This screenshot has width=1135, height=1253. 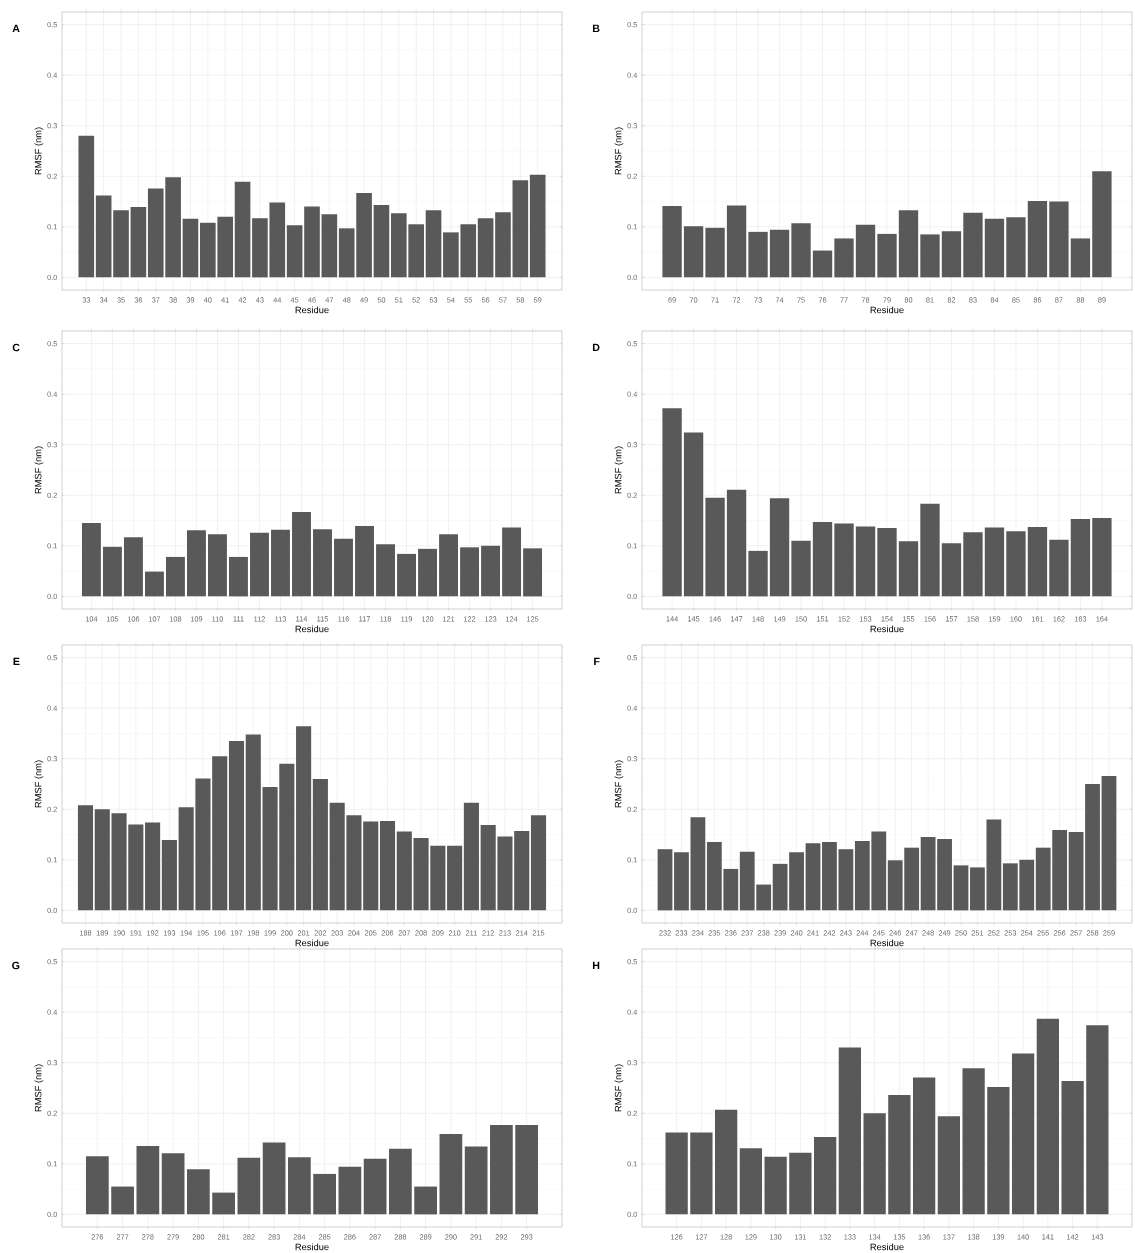 What do you see at coordinates (16, 965) in the screenshot?
I see `text: G` at bounding box center [16, 965].